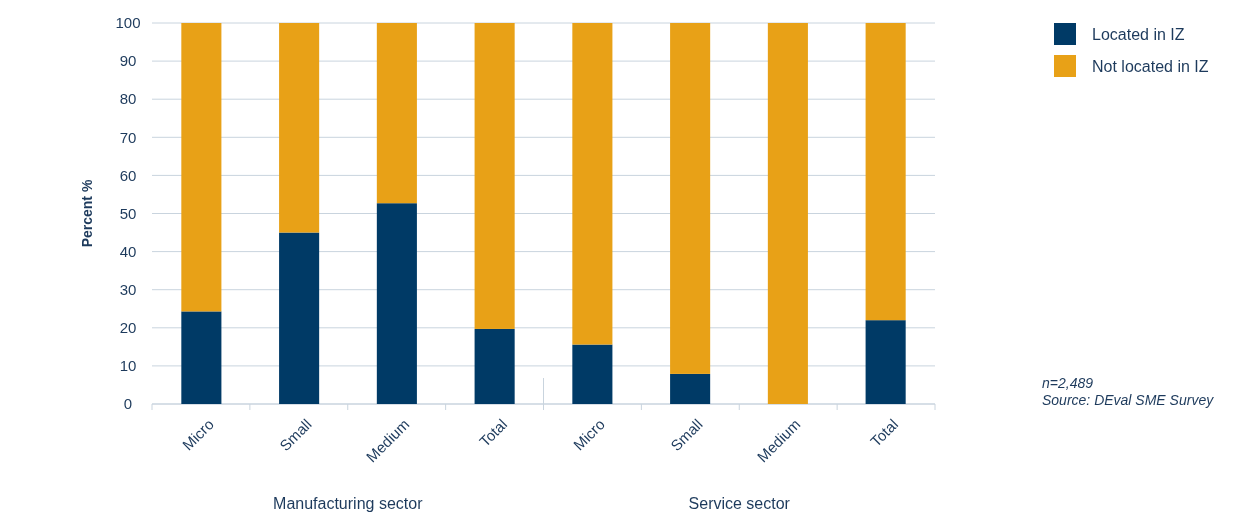 Image resolution: width=1236 pixels, height=527 pixels. I want to click on y-tick-label: 20, so click(128, 328).